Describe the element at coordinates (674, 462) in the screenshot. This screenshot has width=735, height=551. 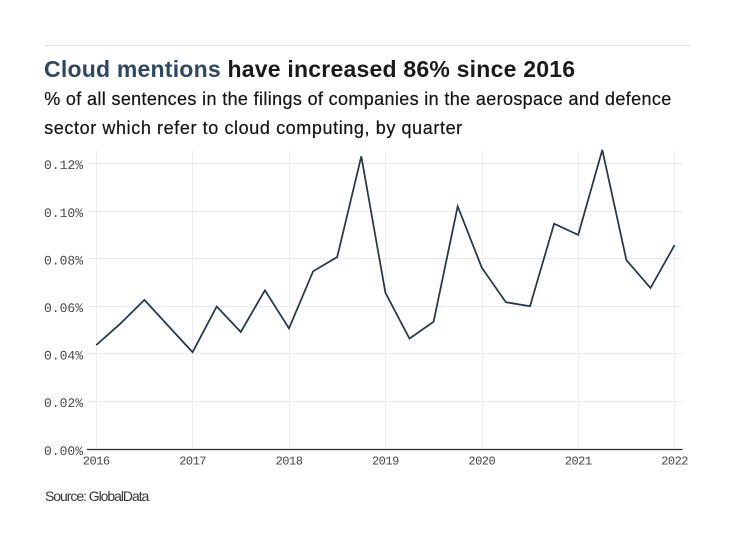
I see `svg-text: 2022` at that location.